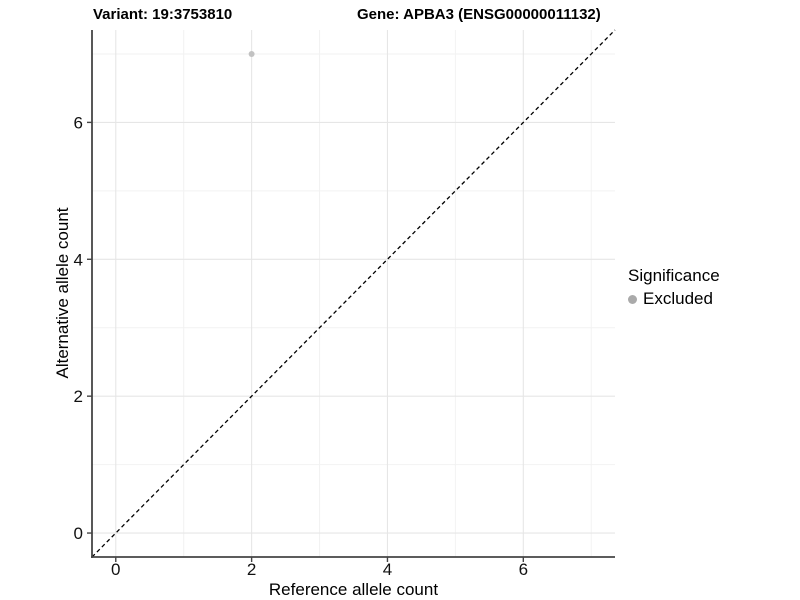 The image size is (800, 600). What do you see at coordinates (251, 569) in the screenshot?
I see `x-tick-label: 2` at bounding box center [251, 569].